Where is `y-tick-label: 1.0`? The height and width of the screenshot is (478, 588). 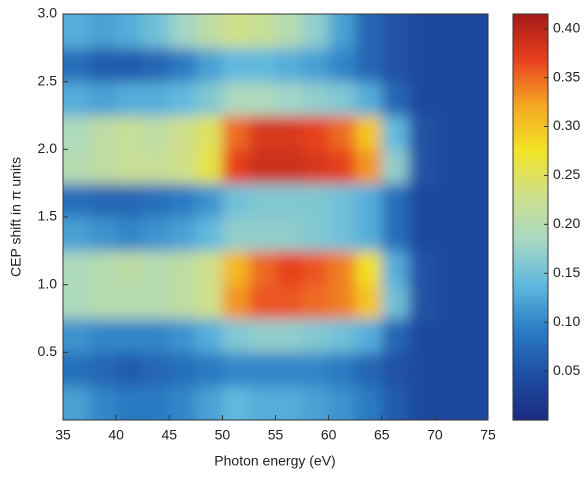
y-tick-label: 1.0 is located at coordinates (48, 283).